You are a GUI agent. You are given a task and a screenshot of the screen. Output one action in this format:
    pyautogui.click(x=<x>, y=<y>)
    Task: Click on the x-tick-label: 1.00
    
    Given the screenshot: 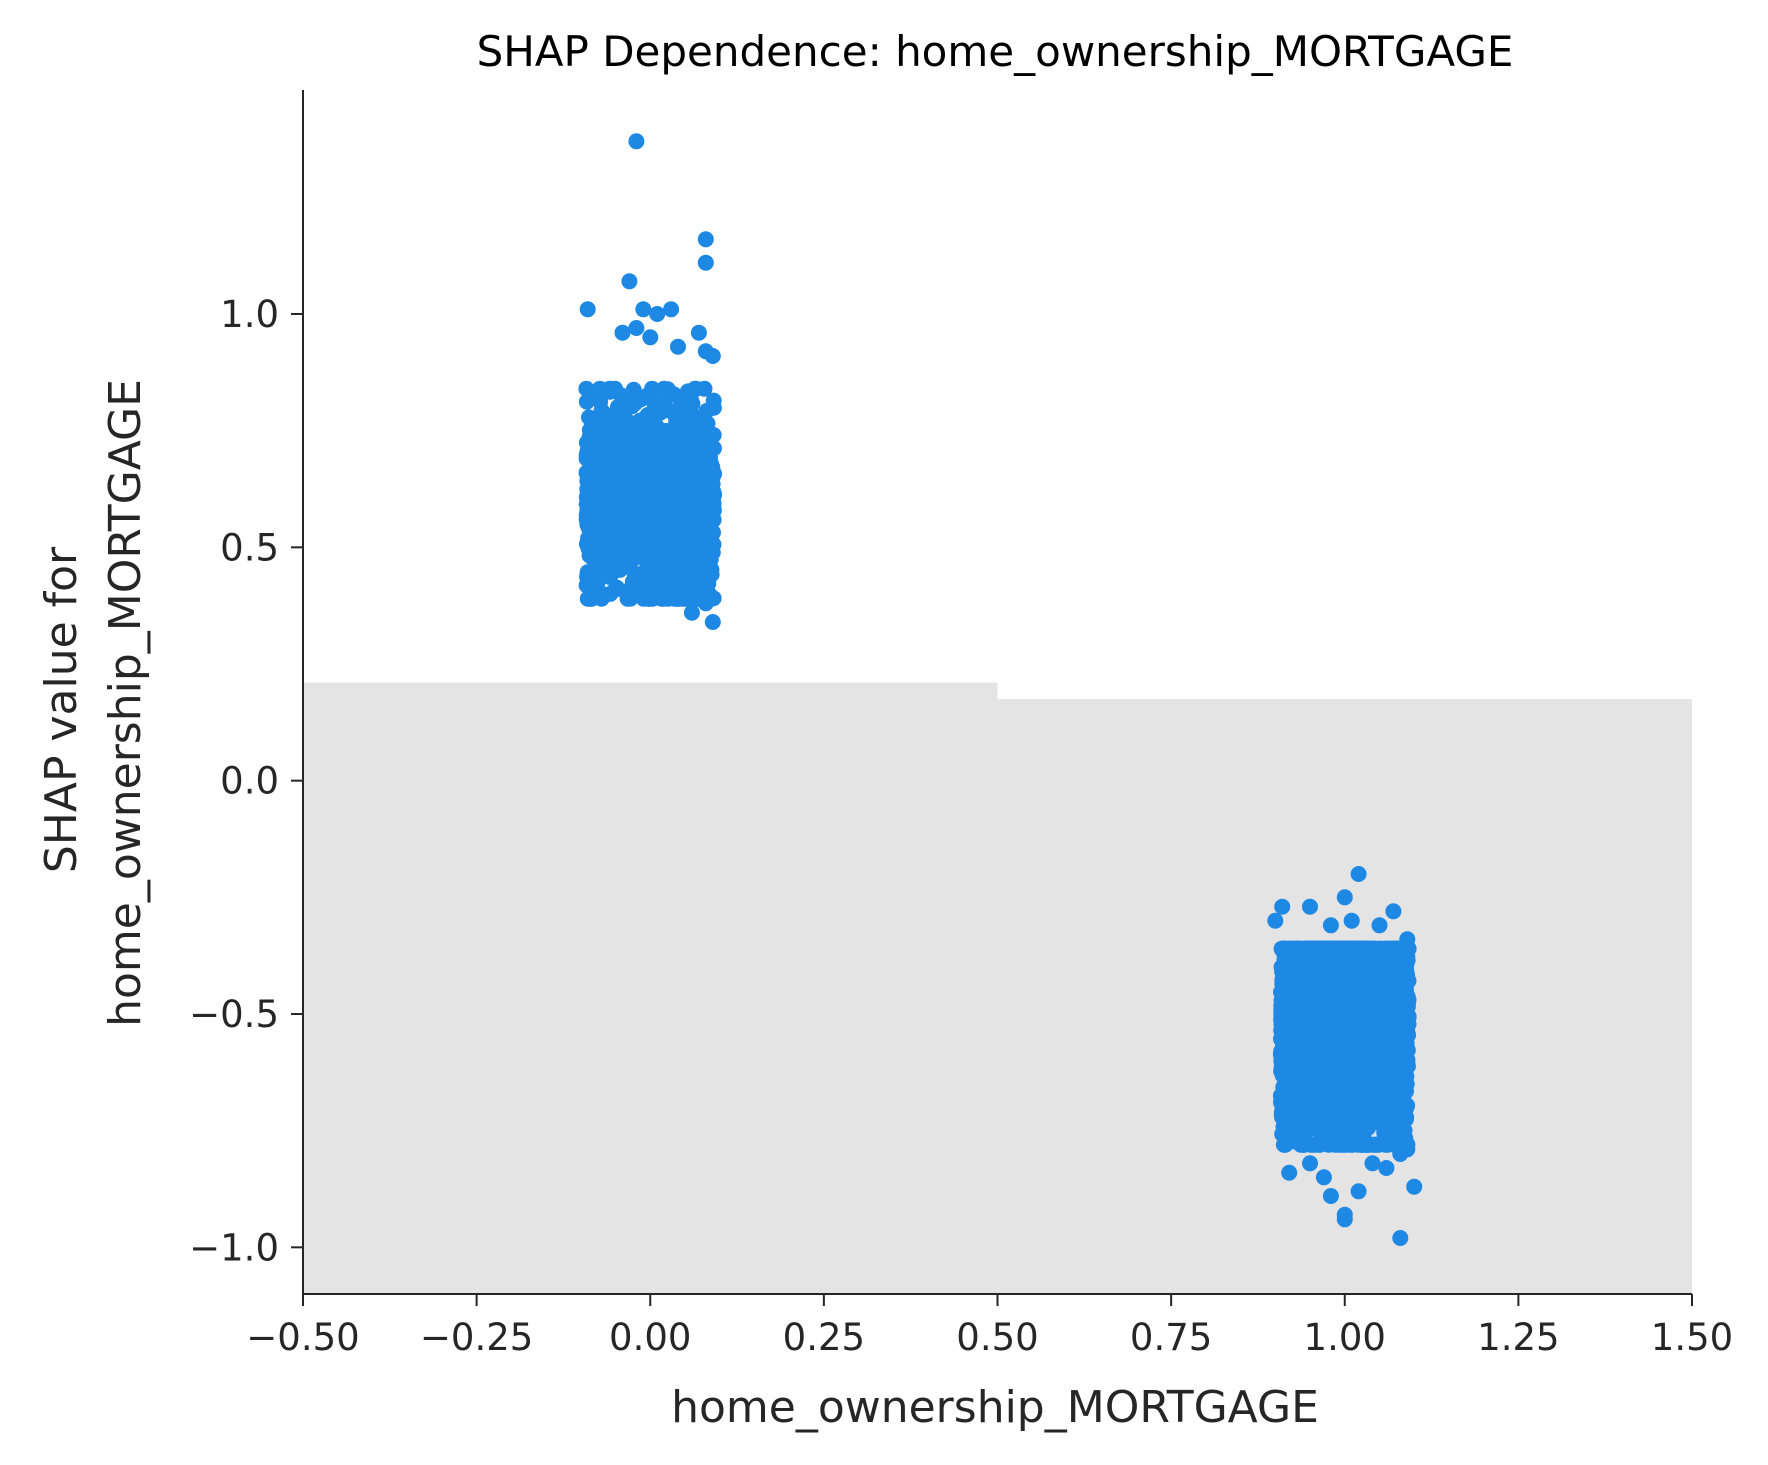 What is the action you would take?
    pyautogui.click(x=1345, y=1337)
    